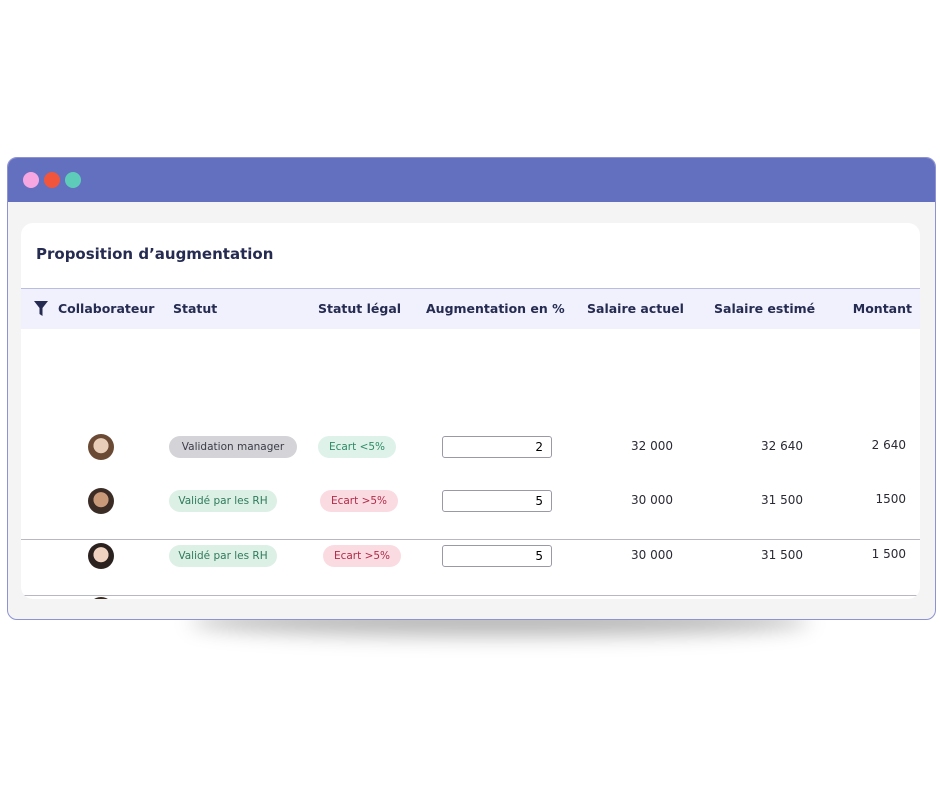 This screenshot has height=788, width=940. I want to click on amount: 2 640, so click(888, 445).